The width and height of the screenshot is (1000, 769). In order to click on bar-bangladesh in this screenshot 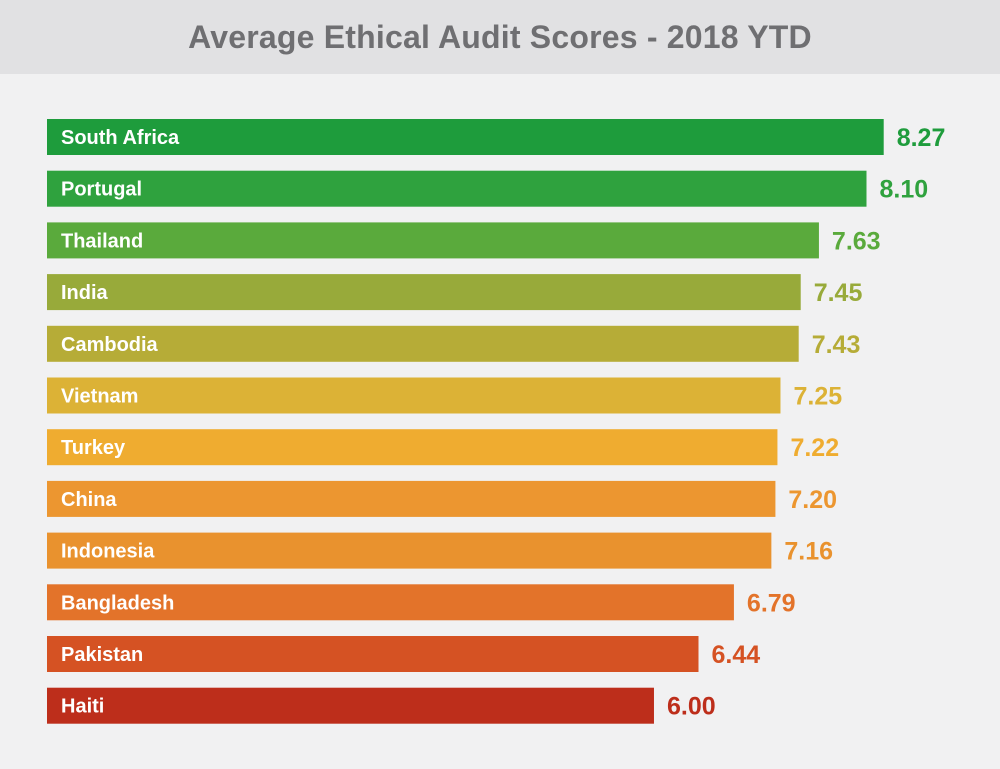, I will do `click(390, 602)`.